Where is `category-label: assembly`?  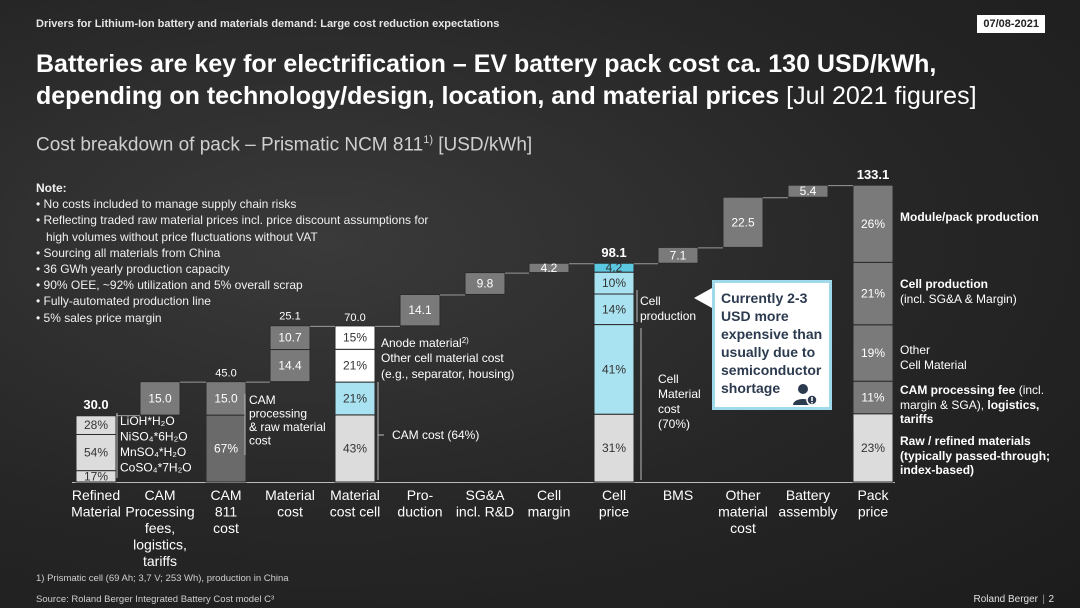
category-label: assembly is located at coordinates (807, 512).